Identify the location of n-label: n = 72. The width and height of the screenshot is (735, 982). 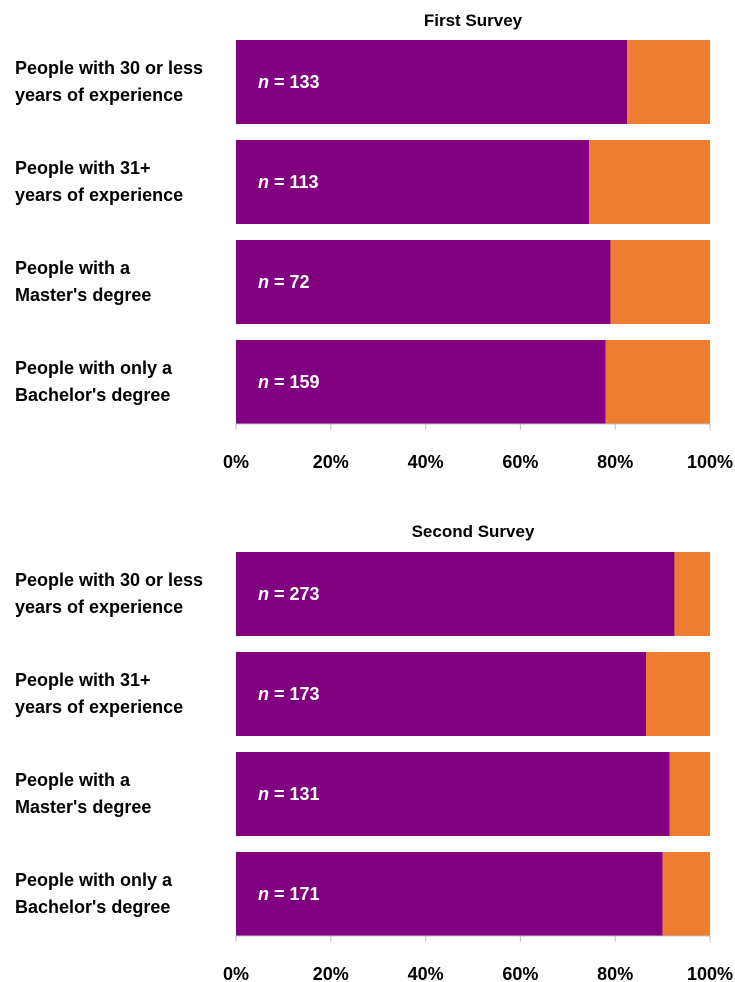
(284, 282).